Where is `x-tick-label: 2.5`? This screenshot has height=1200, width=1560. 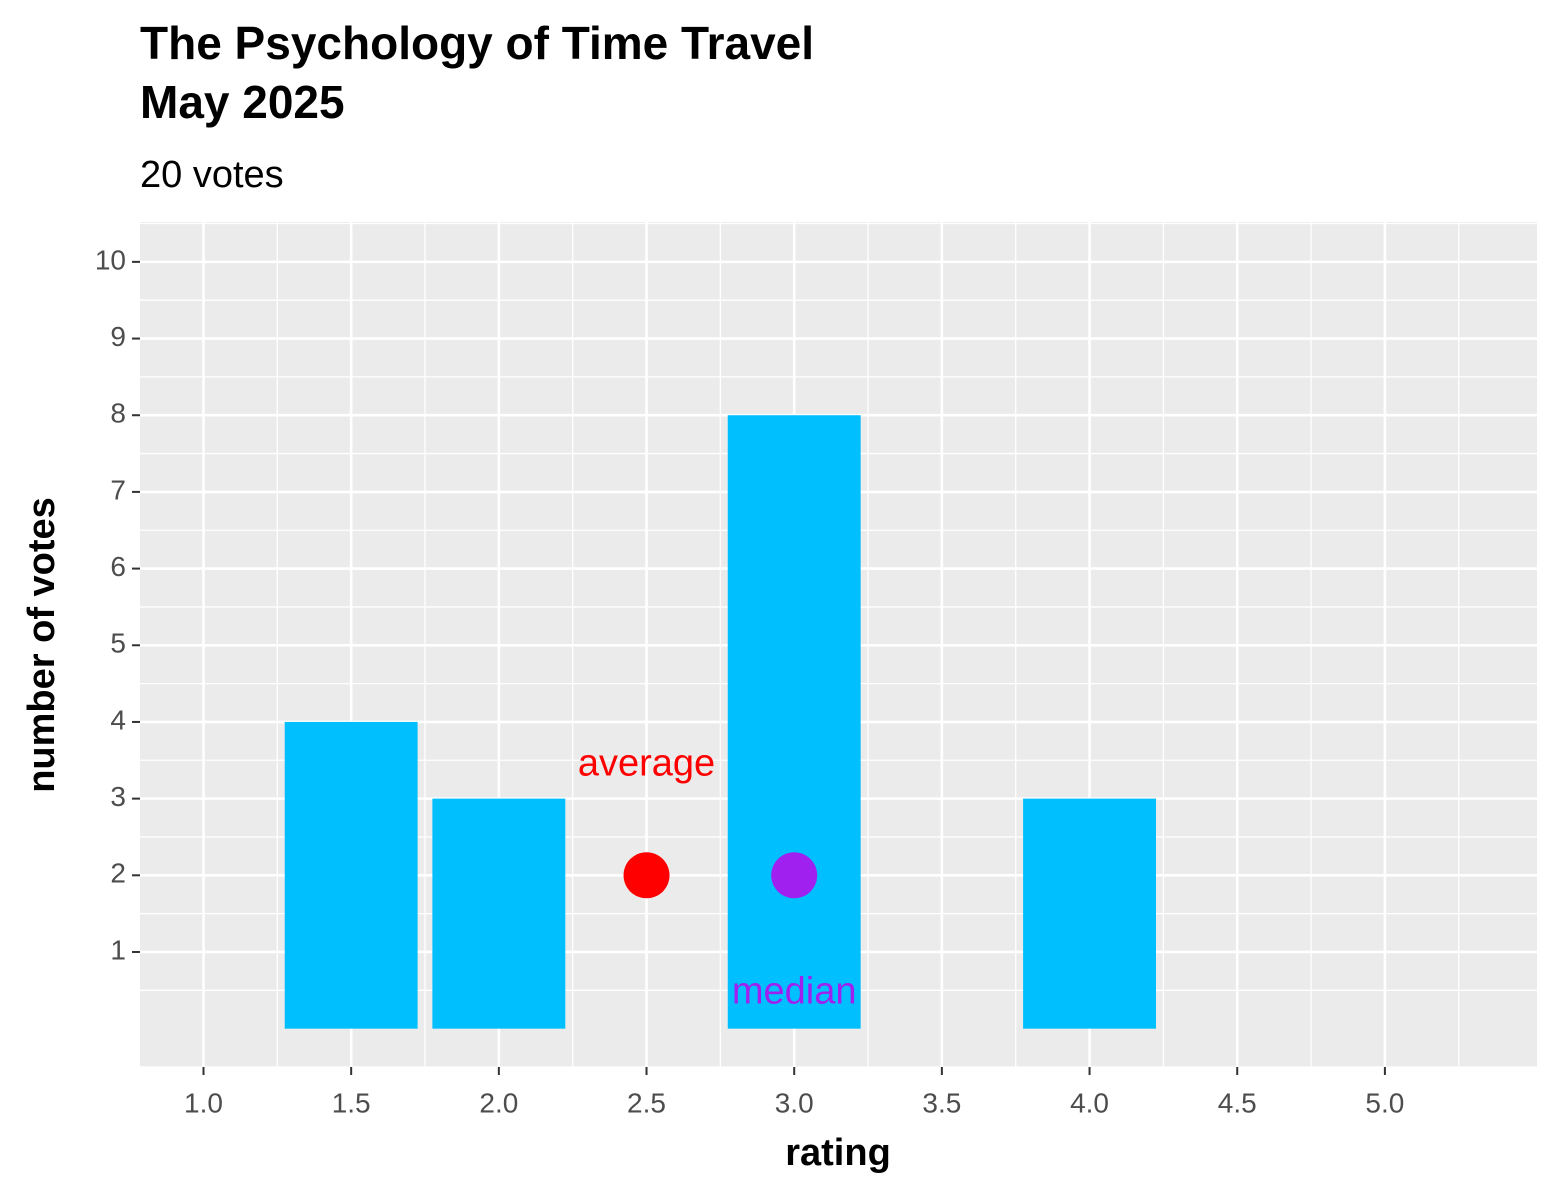 x-tick-label: 2.5 is located at coordinates (646, 1102).